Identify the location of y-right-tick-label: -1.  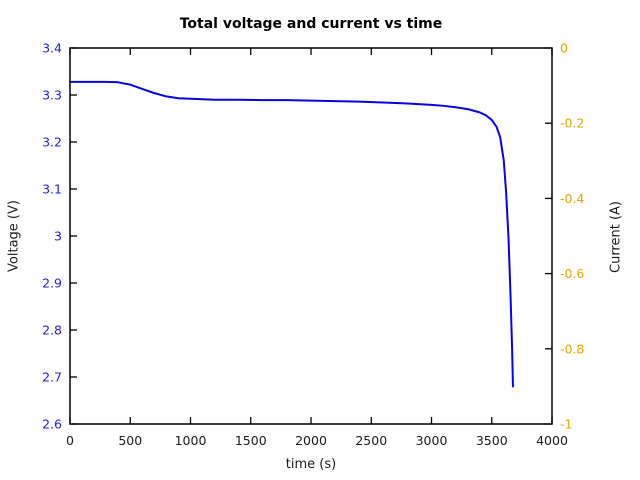
(566, 424).